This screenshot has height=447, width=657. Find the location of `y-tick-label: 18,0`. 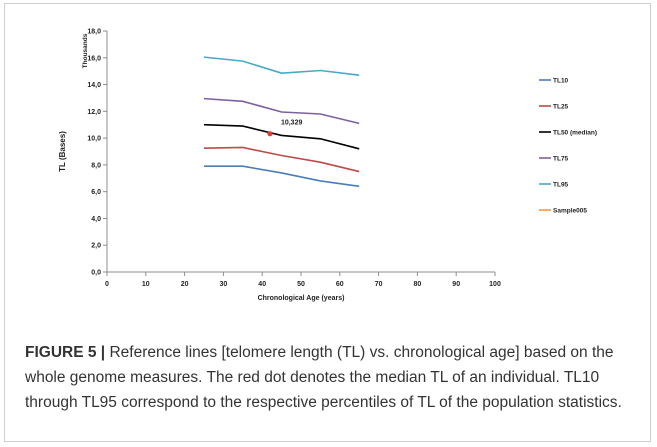

y-tick-label: 18,0 is located at coordinates (94, 32).